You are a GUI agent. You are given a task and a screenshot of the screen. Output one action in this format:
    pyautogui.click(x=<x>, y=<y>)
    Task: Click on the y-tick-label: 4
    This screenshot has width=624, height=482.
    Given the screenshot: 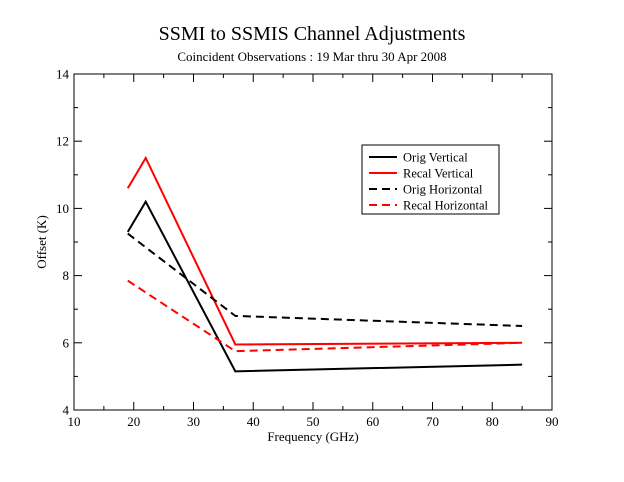 What is the action you would take?
    pyautogui.click(x=66, y=410)
    